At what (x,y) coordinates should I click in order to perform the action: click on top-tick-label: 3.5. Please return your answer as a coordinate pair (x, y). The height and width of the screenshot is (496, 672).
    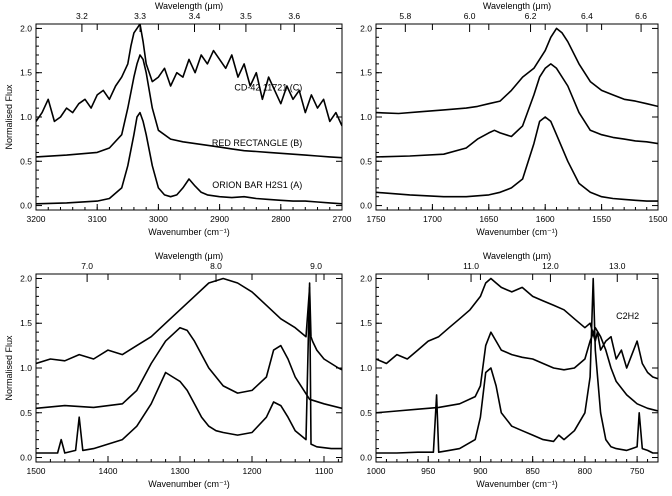
    Looking at the image, I should click on (246, 16).